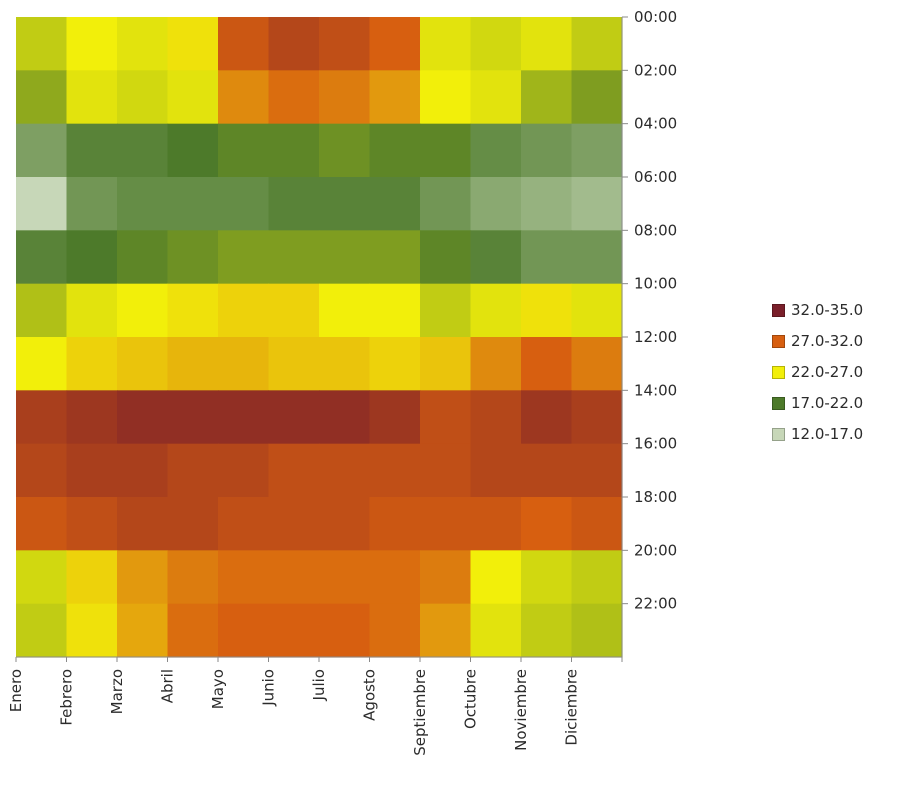 Image resolution: width=900 pixels, height=807 pixels. What do you see at coordinates (817, 372) in the screenshot?
I see `legend-item-3: 22.0-27.0` at bounding box center [817, 372].